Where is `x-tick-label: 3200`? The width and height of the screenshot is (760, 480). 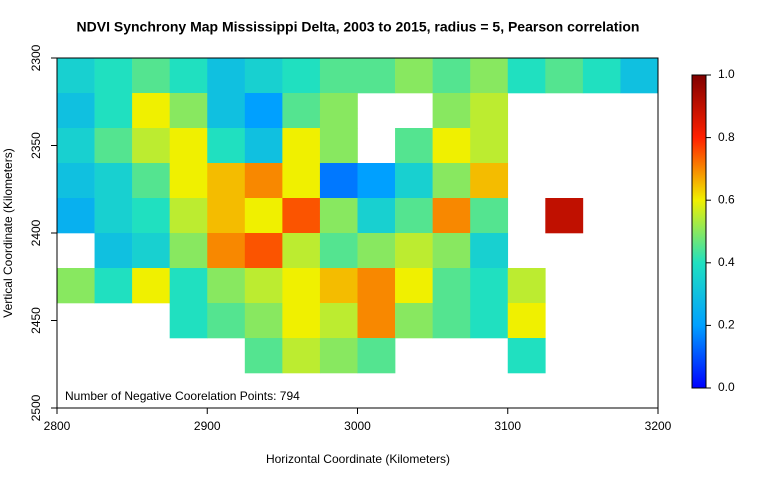
x-tick-label: 3200 is located at coordinates (658, 426).